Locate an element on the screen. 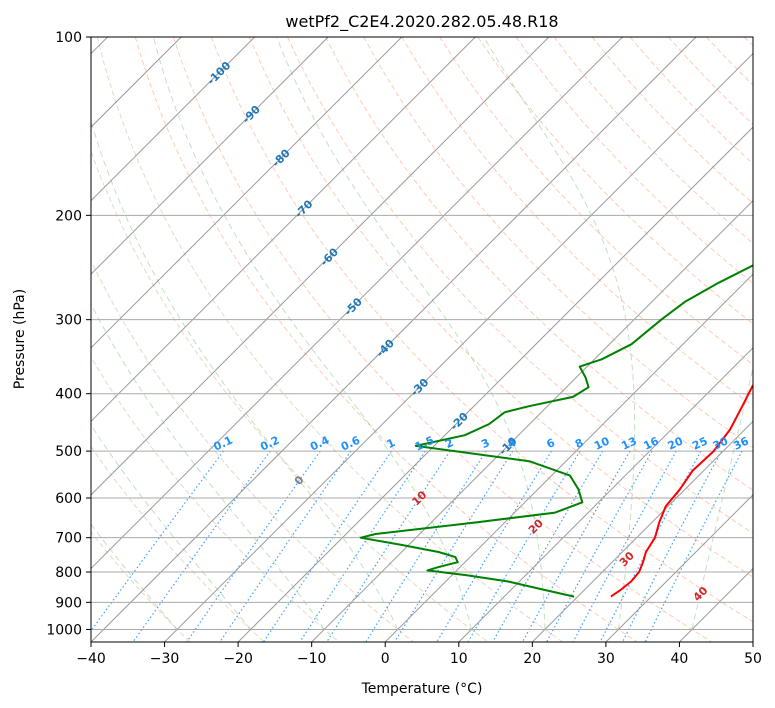  mixing-ratio-label: 13 is located at coordinates (628, 443).